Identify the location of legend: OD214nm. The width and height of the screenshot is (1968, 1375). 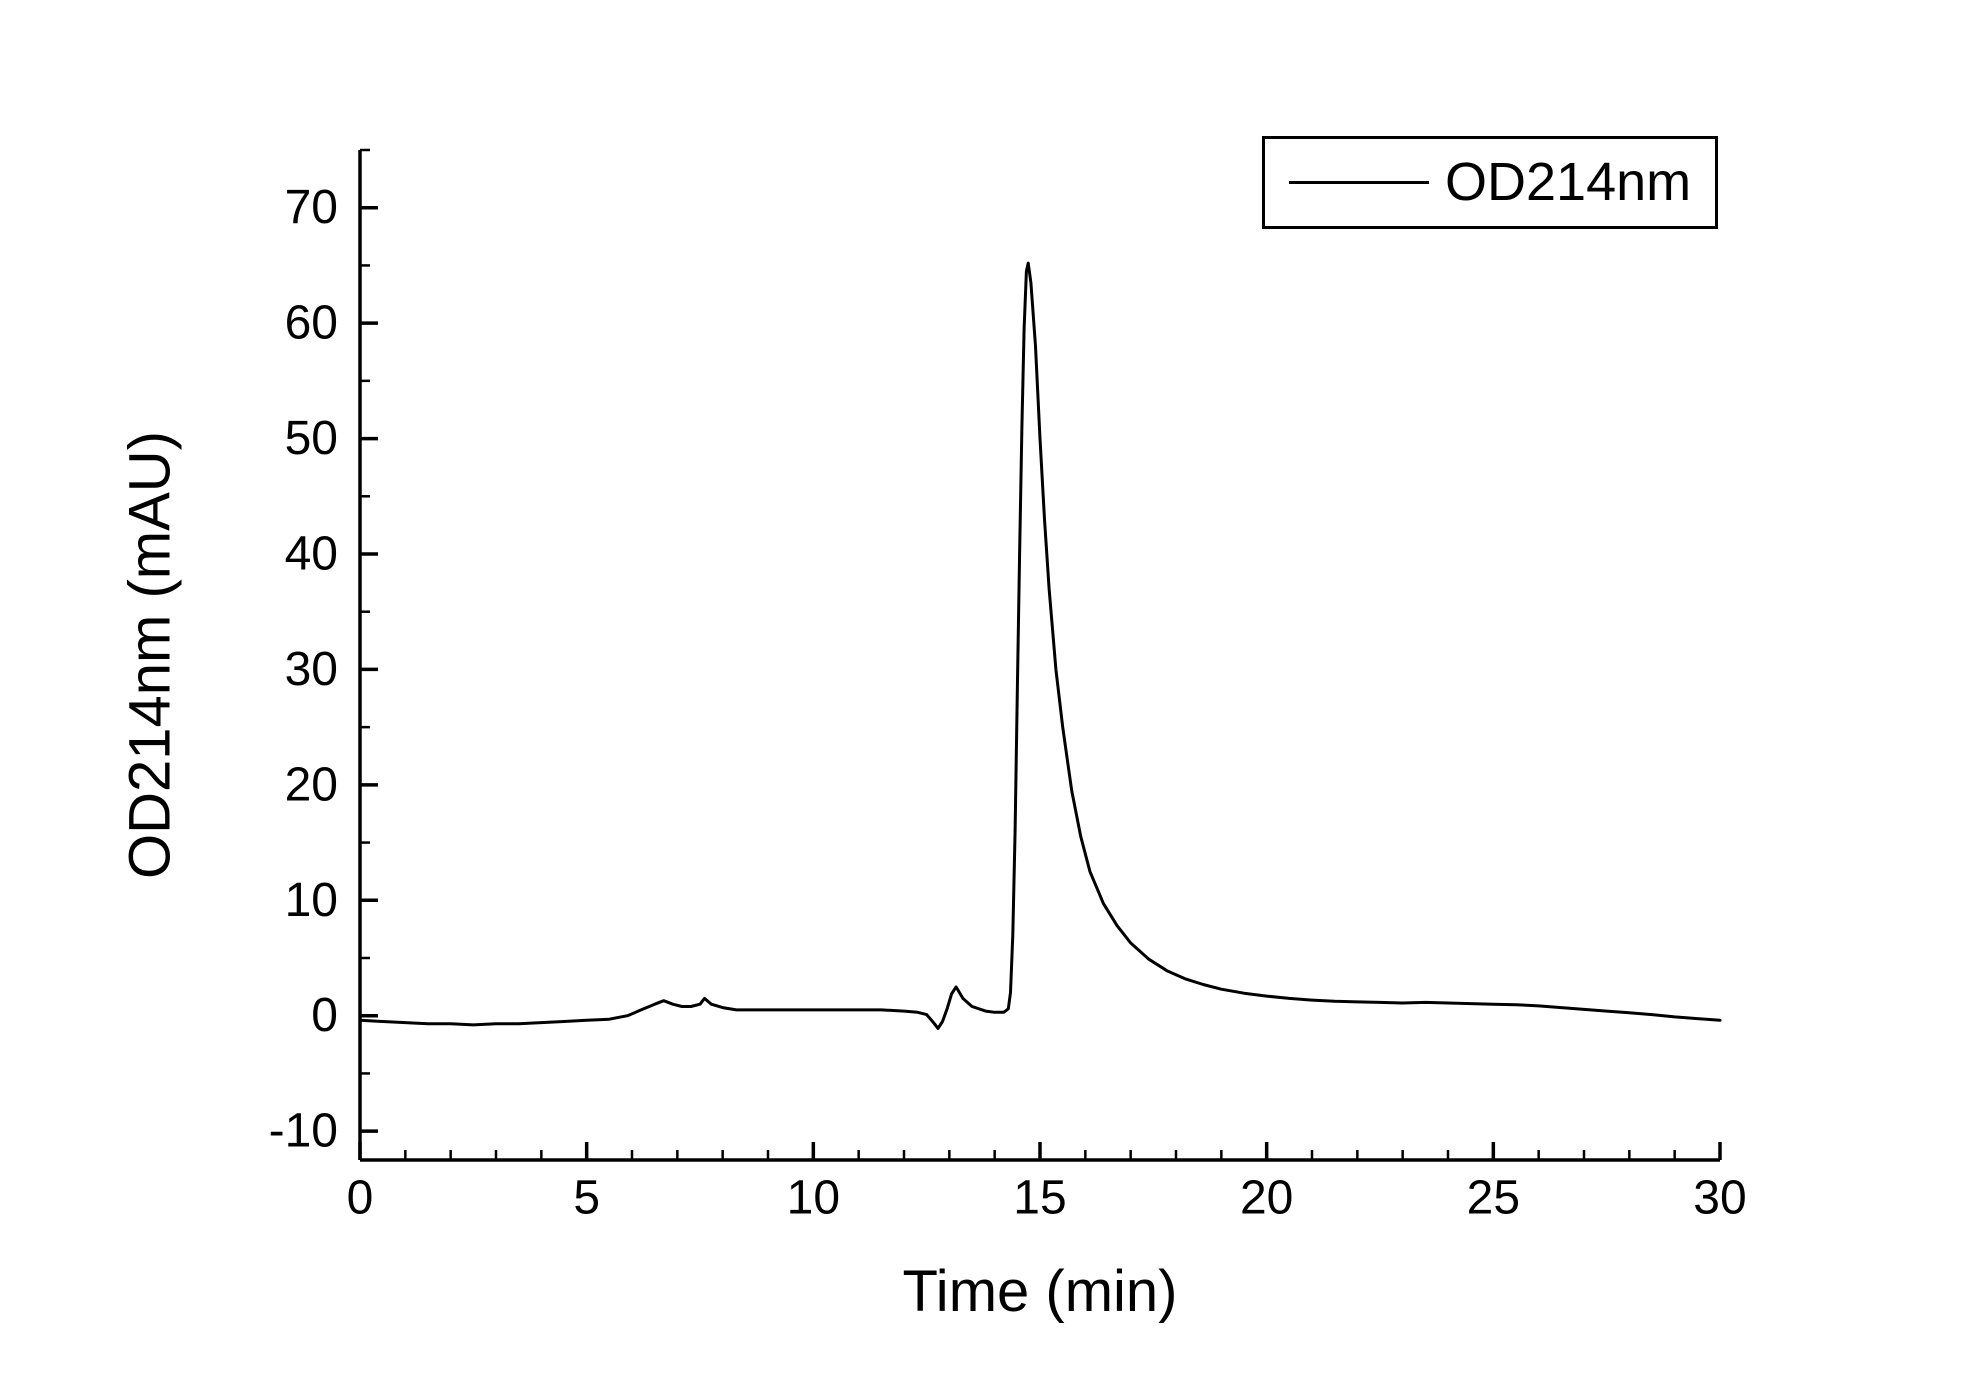
(1490, 183).